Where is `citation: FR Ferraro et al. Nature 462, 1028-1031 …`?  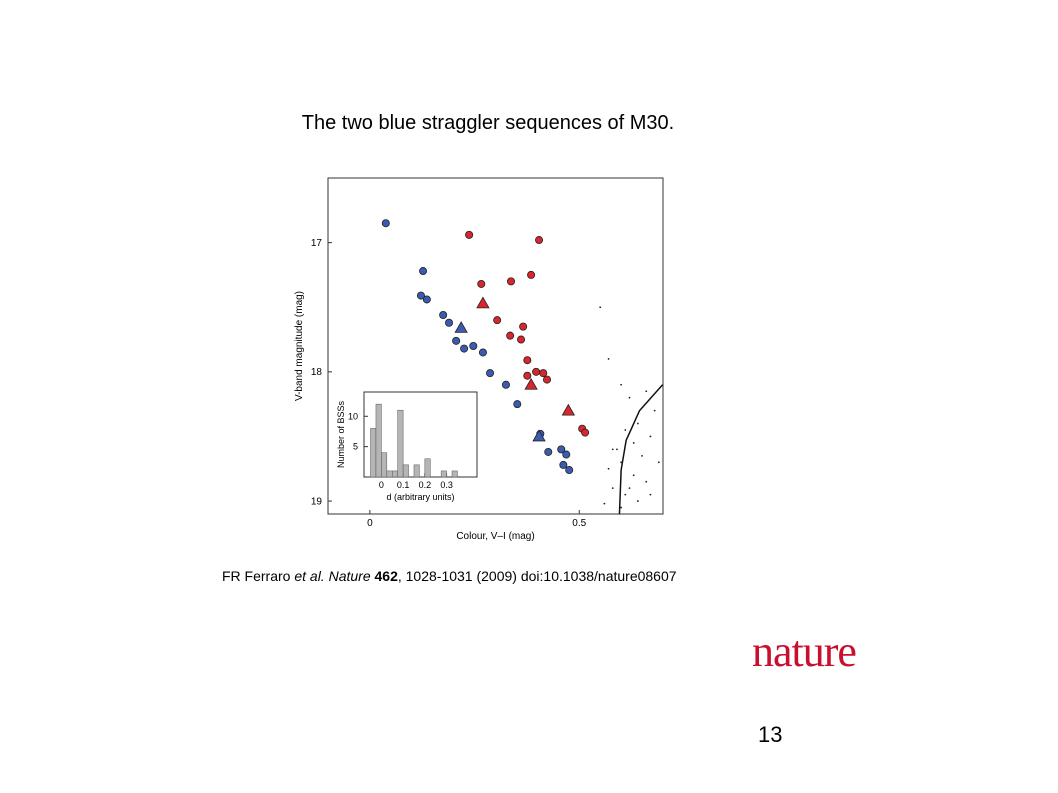 citation: FR Ferraro et al. Nature 462, 1028-1031 … is located at coordinates (449, 576).